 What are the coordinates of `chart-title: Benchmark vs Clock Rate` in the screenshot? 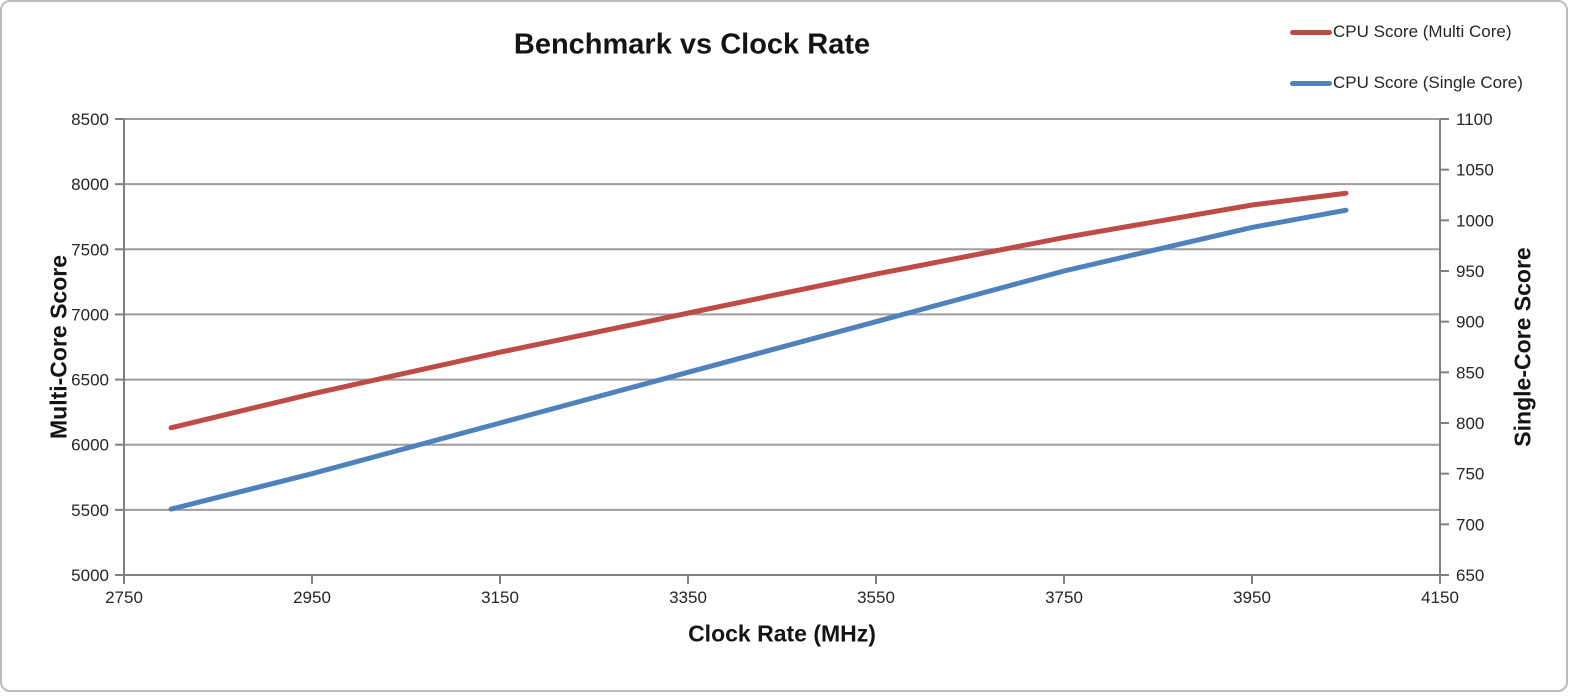 It's located at (692, 44).